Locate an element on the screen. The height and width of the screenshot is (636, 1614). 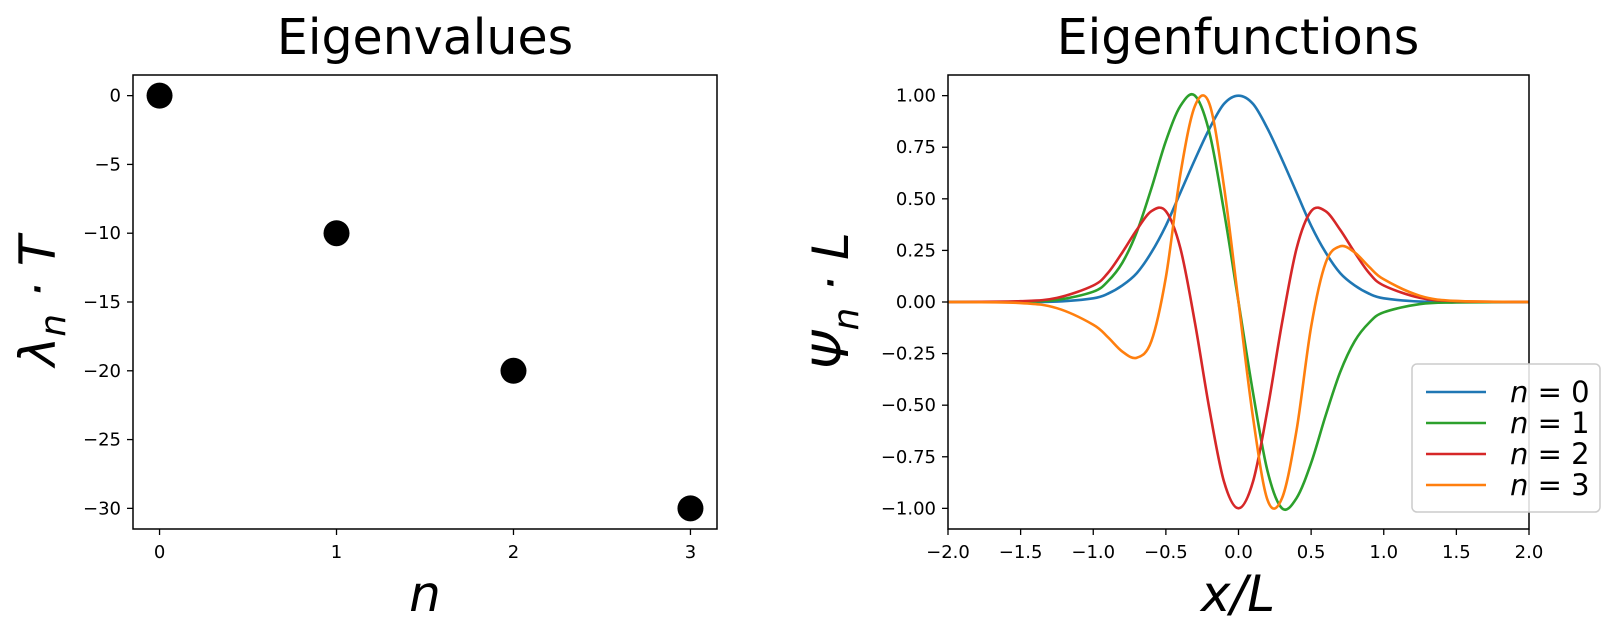
eigenvalues-y-tick-label: −20 is located at coordinates (102, 371).